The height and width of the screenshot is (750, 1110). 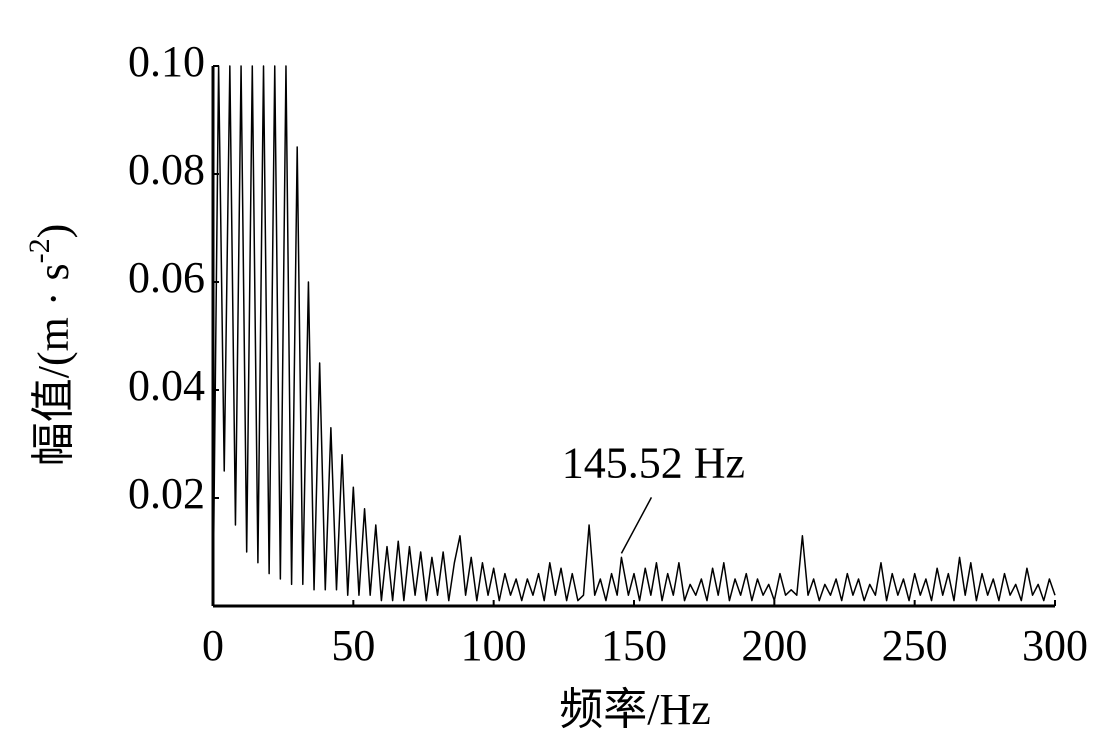 I want to click on y-label-close: ), so click(x=53, y=231).